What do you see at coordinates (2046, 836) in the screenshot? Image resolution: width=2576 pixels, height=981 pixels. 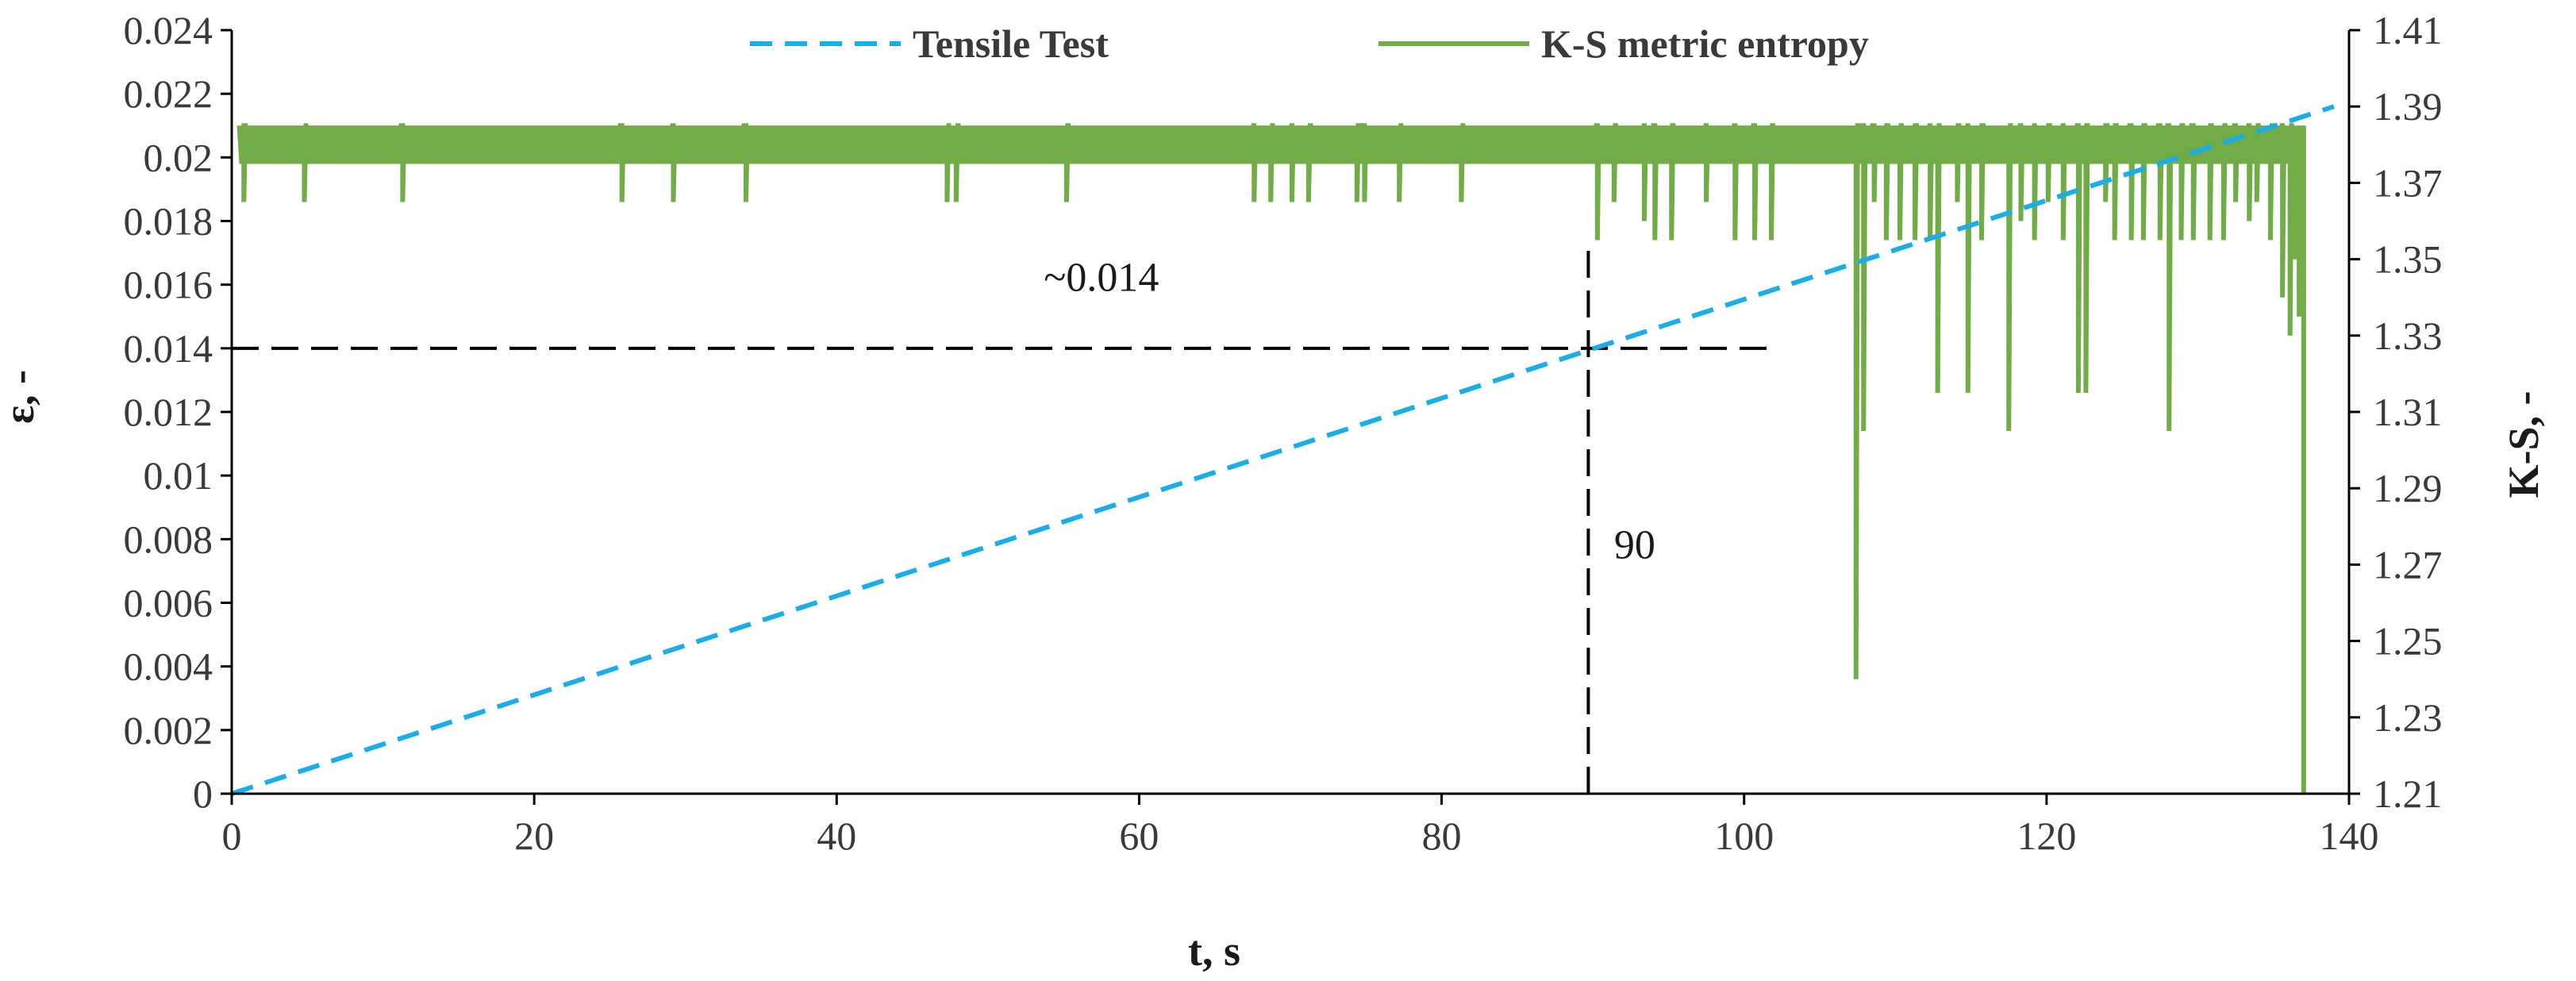 I see `x-tick-label: 120` at bounding box center [2046, 836].